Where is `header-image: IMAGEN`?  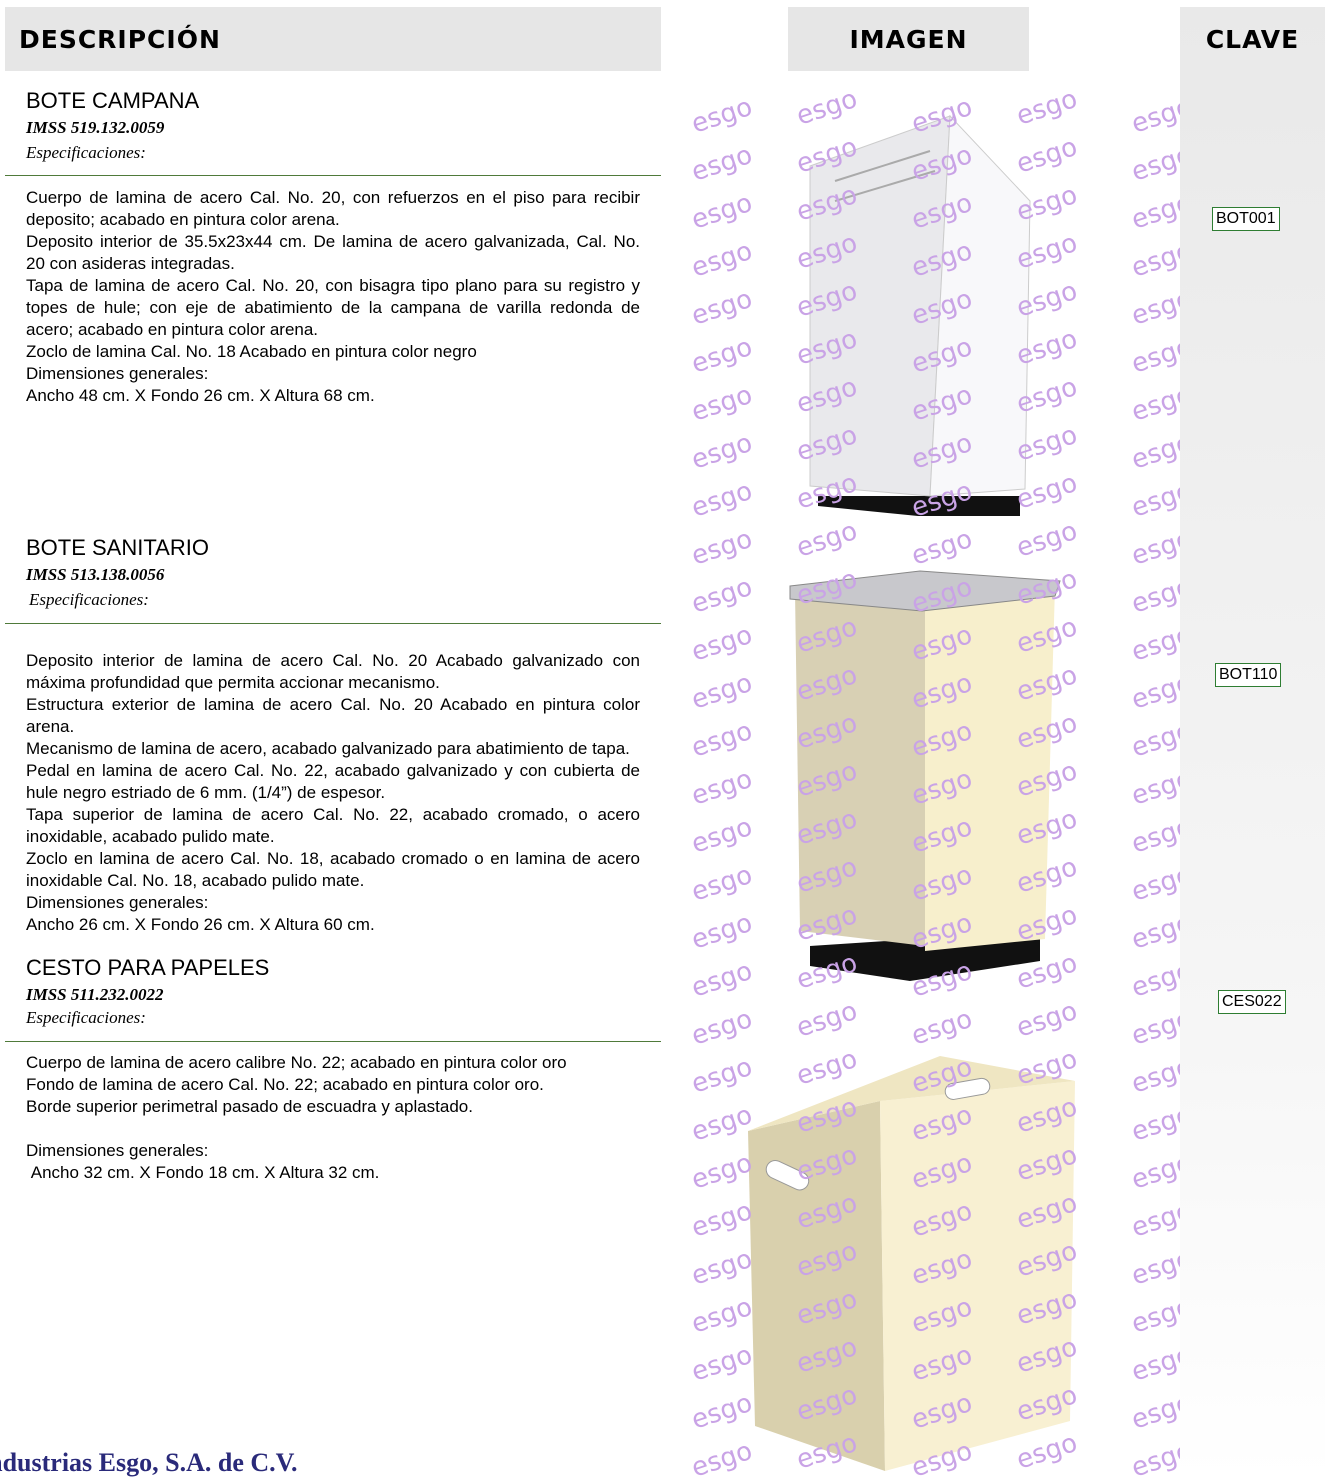 header-image: IMAGEN is located at coordinates (908, 39).